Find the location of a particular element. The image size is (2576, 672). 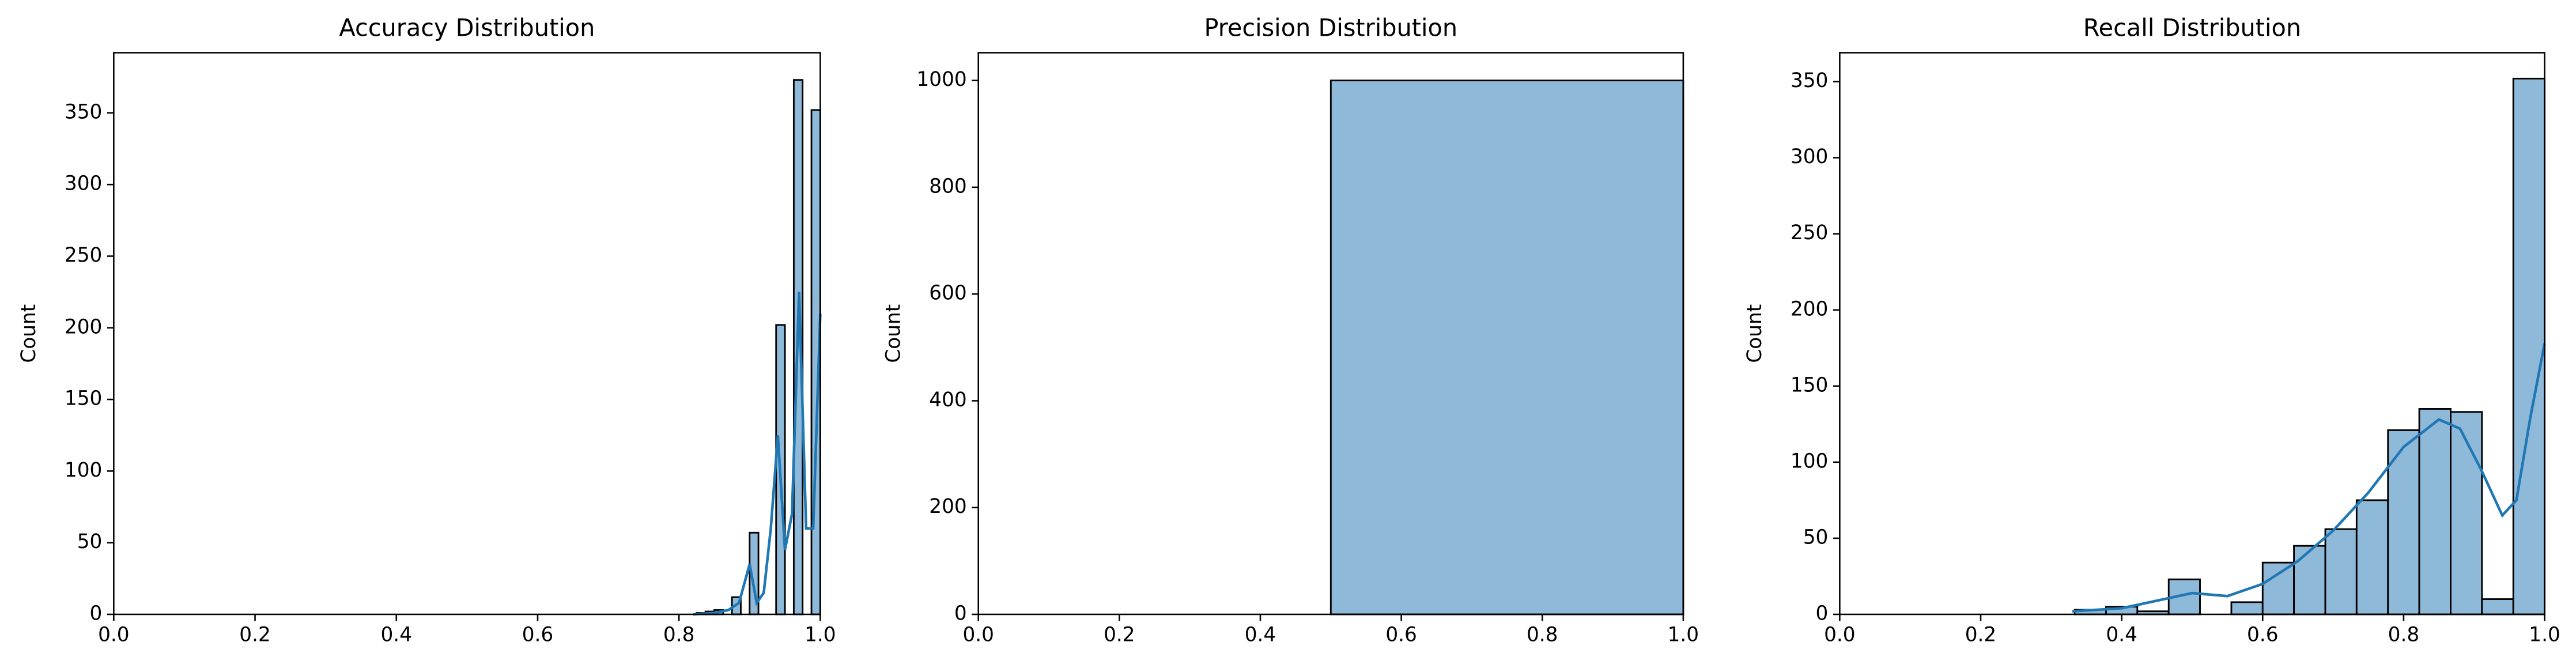

y-tick-label: 1000 is located at coordinates (941, 79).